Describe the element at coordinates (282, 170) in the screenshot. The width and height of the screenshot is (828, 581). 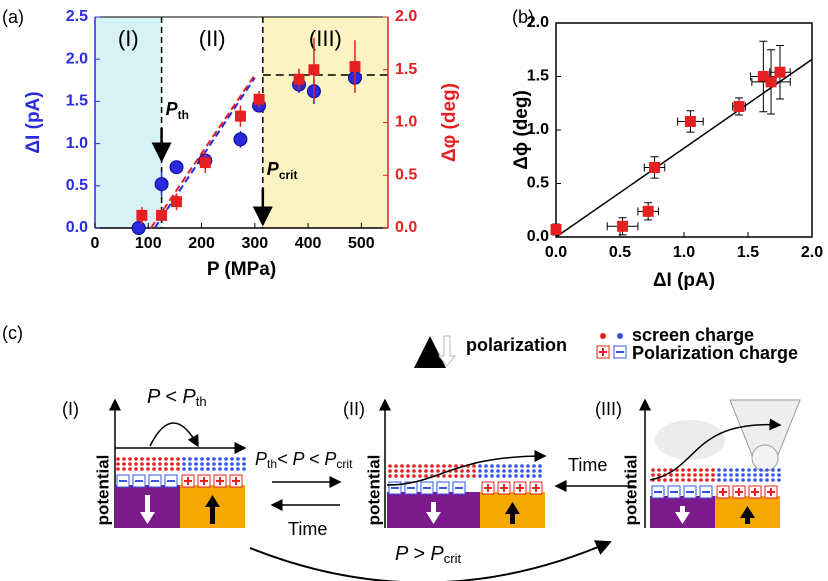
I see `threshold-label: Pcrit` at that location.